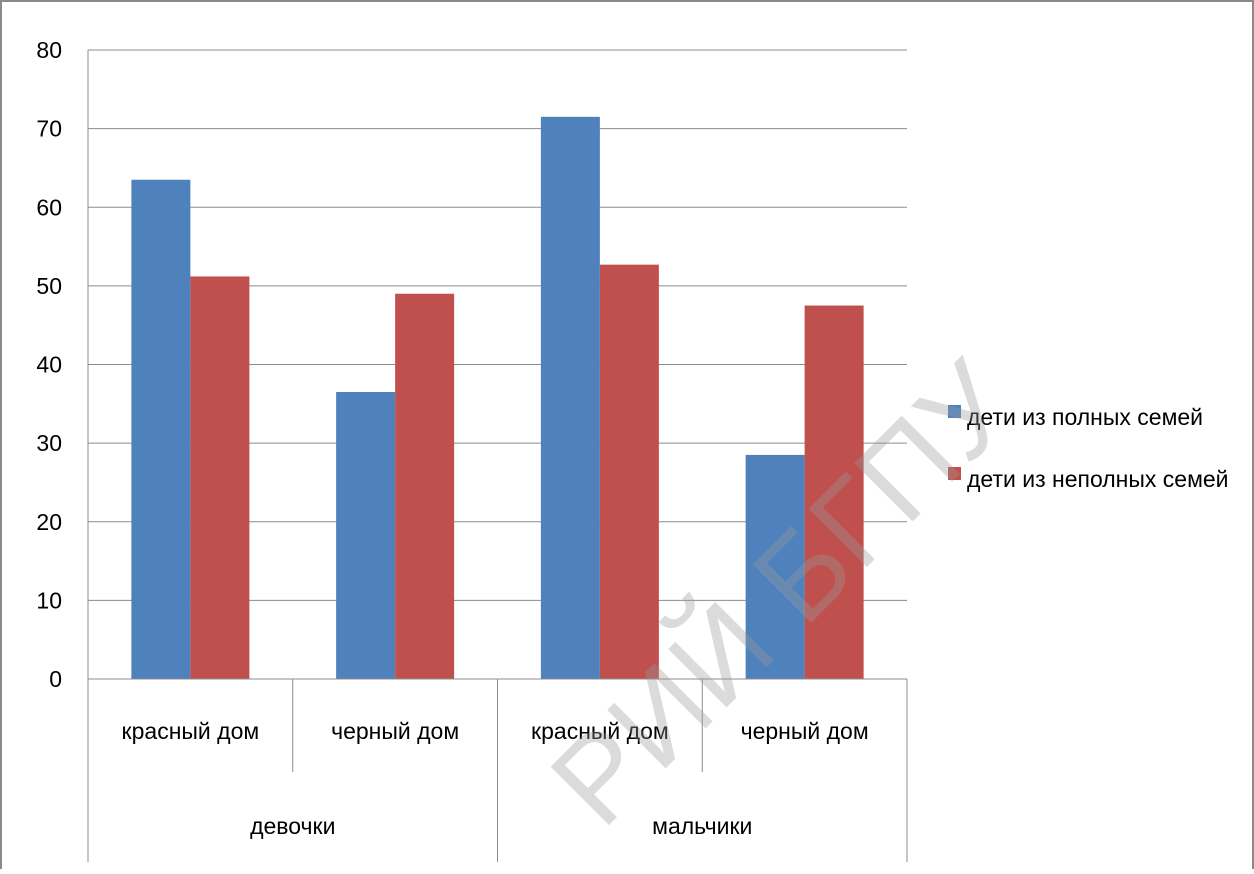 The width and height of the screenshot is (1254, 874). What do you see at coordinates (49, 365) in the screenshot?
I see `y-tick-label: 40` at bounding box center [49, 365].